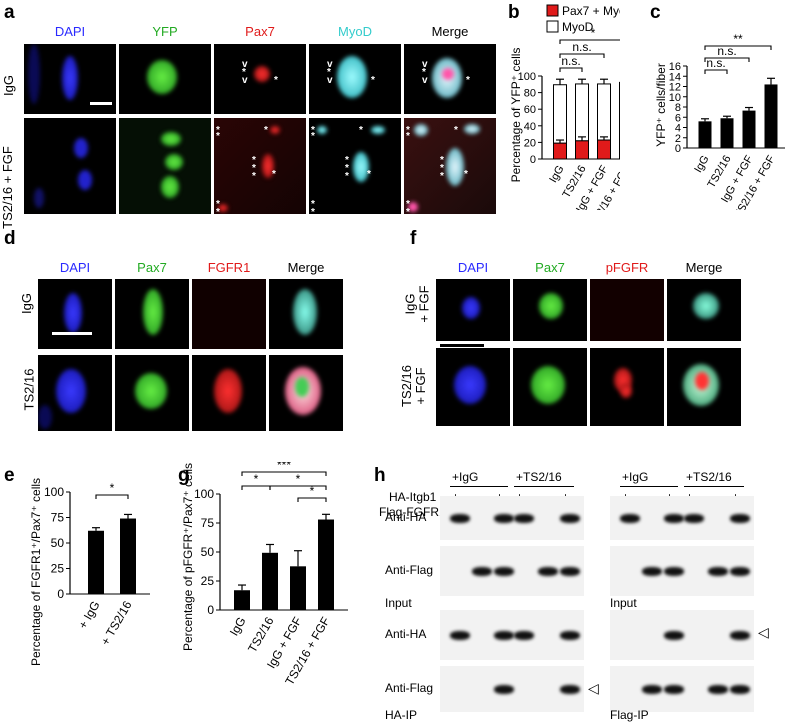 The image size is (800, 726). What do you see at coordinates (409, 570) in the screenshot?
I see `h-blot-label: Anti-Flag` at bounding box center [409, 570].